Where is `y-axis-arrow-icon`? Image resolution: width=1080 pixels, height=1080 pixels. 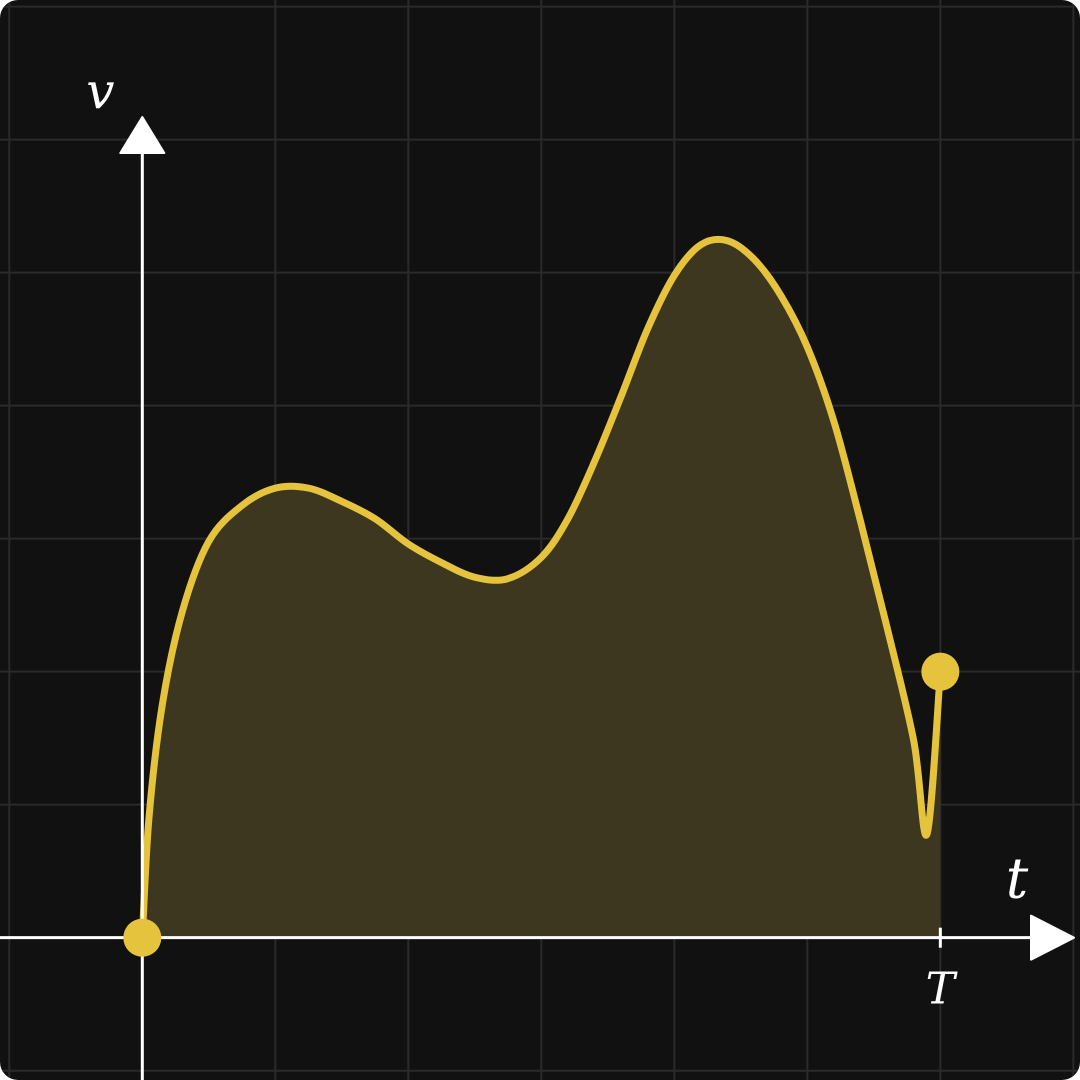
y-axis-arrow-icon is located at coordinates (142, 135).